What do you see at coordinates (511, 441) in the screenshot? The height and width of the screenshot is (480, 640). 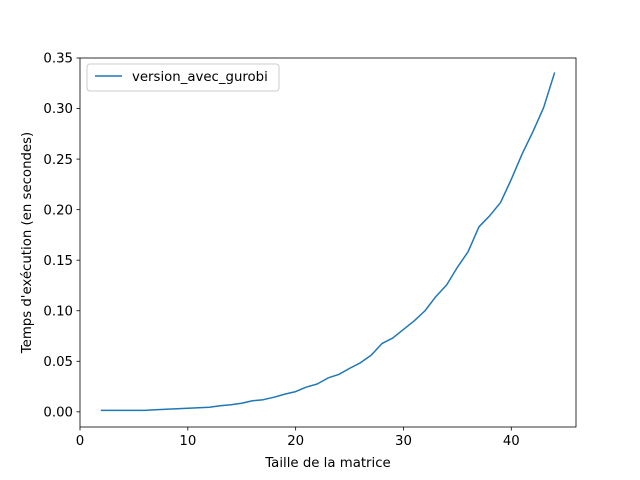 I see `x-tick-label: 40` at bounding box center [511, 441].